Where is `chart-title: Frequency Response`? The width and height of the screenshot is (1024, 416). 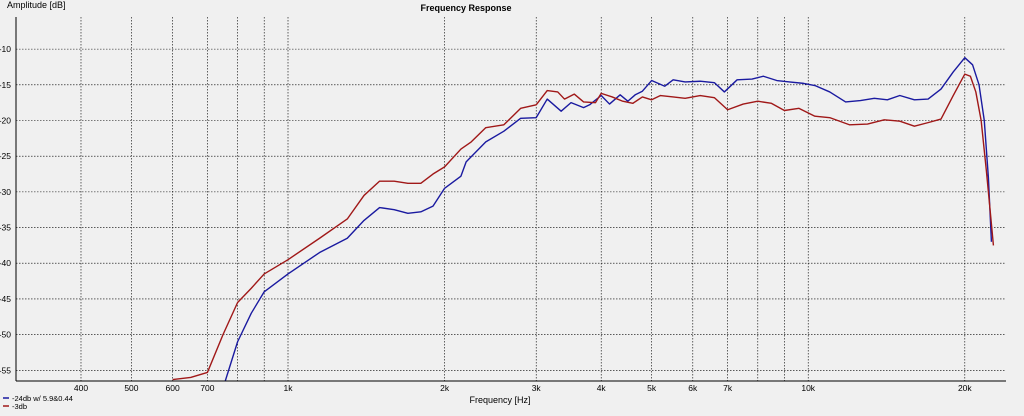
chart-title: Frequency Response is located at coordinates (465, 8).